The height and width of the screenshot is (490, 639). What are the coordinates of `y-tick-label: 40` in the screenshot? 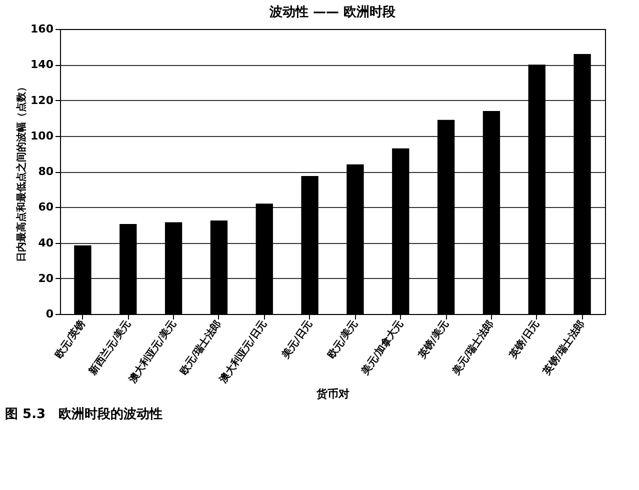 It's located at (46, 243).